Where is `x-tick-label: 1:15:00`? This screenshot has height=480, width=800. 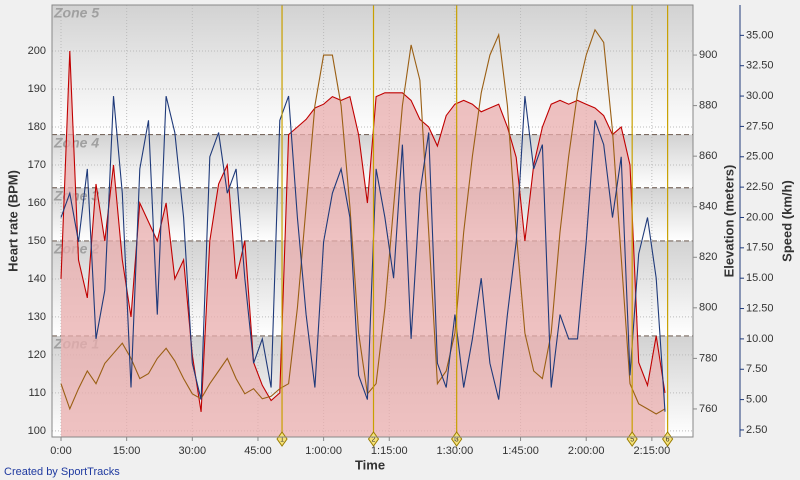 x-tick-label: 1:15:00 is located at coordinates (389, 451).